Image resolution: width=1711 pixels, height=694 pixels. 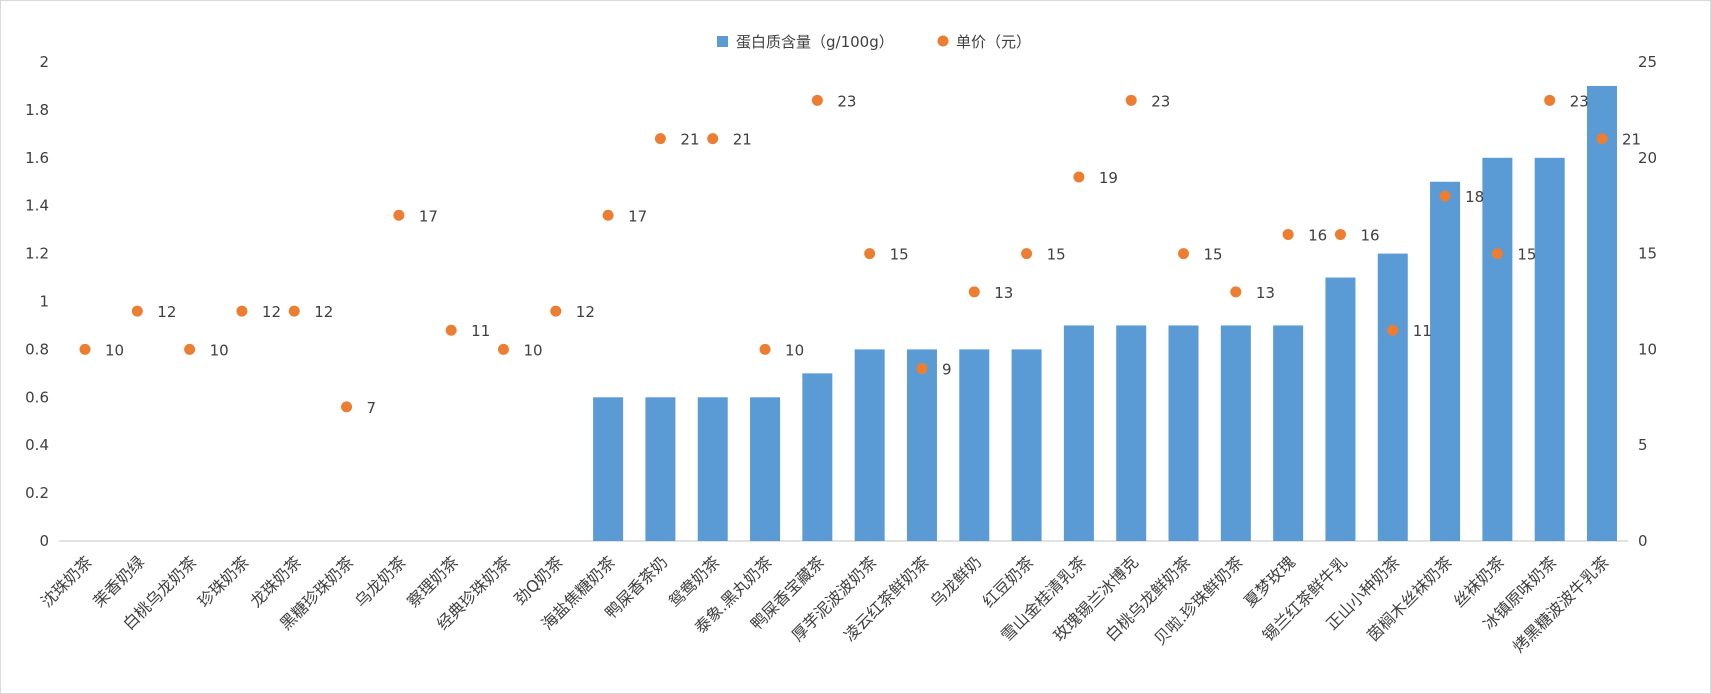 What do you see at coordinates (1643, 541) in the screenshot?
I see `right-axis-tick-label: 0` at bounding box center [1643, 541].